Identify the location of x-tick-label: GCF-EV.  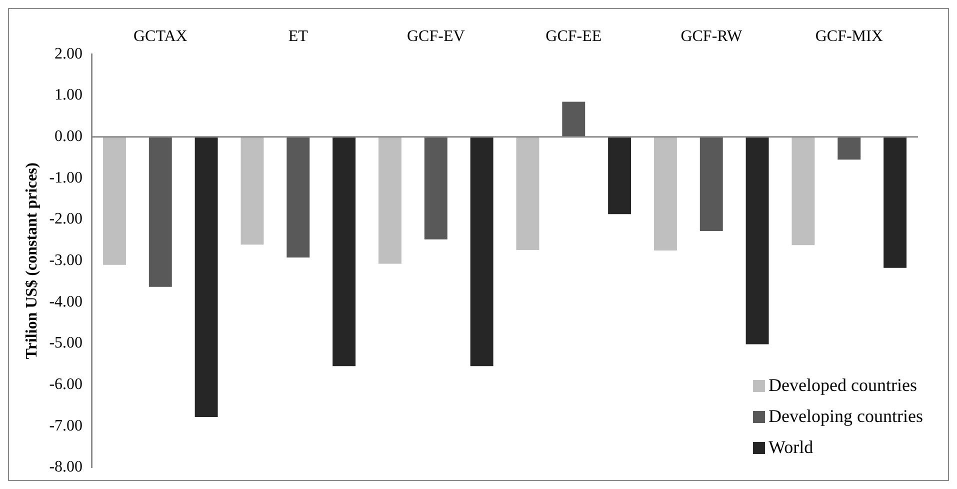
(436, 36).